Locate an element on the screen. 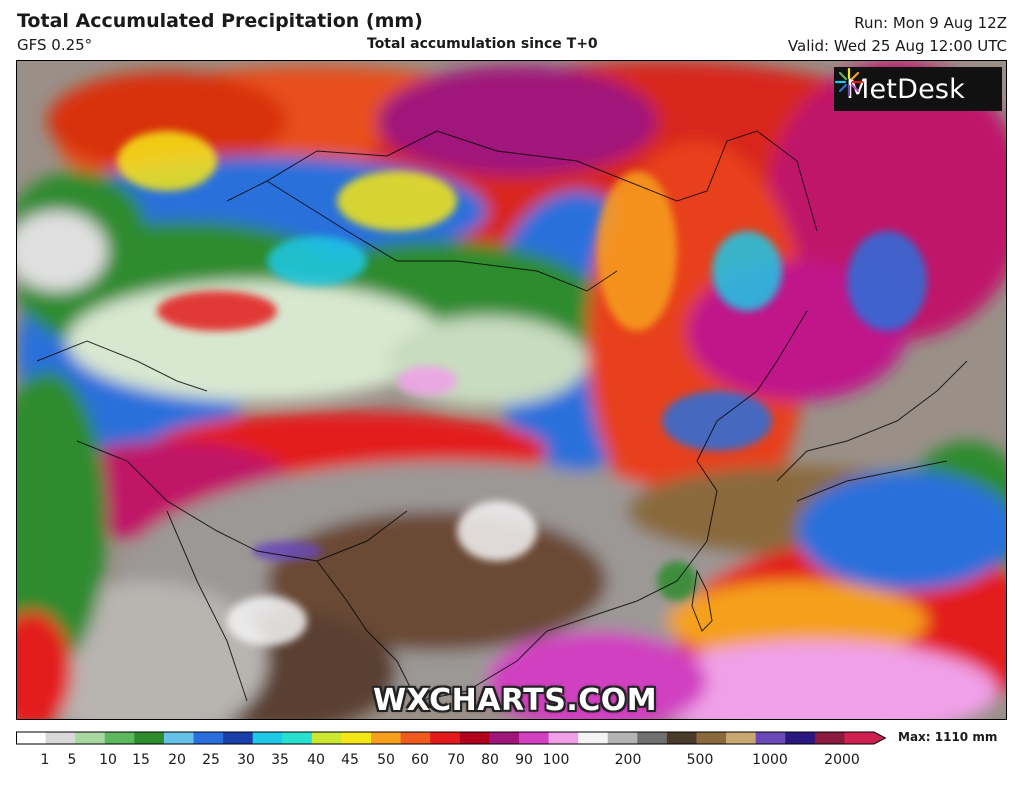 The width and height of the screenshot is (1024, 786). scale-tick-label: 45 is located at coordinates (350, 760).